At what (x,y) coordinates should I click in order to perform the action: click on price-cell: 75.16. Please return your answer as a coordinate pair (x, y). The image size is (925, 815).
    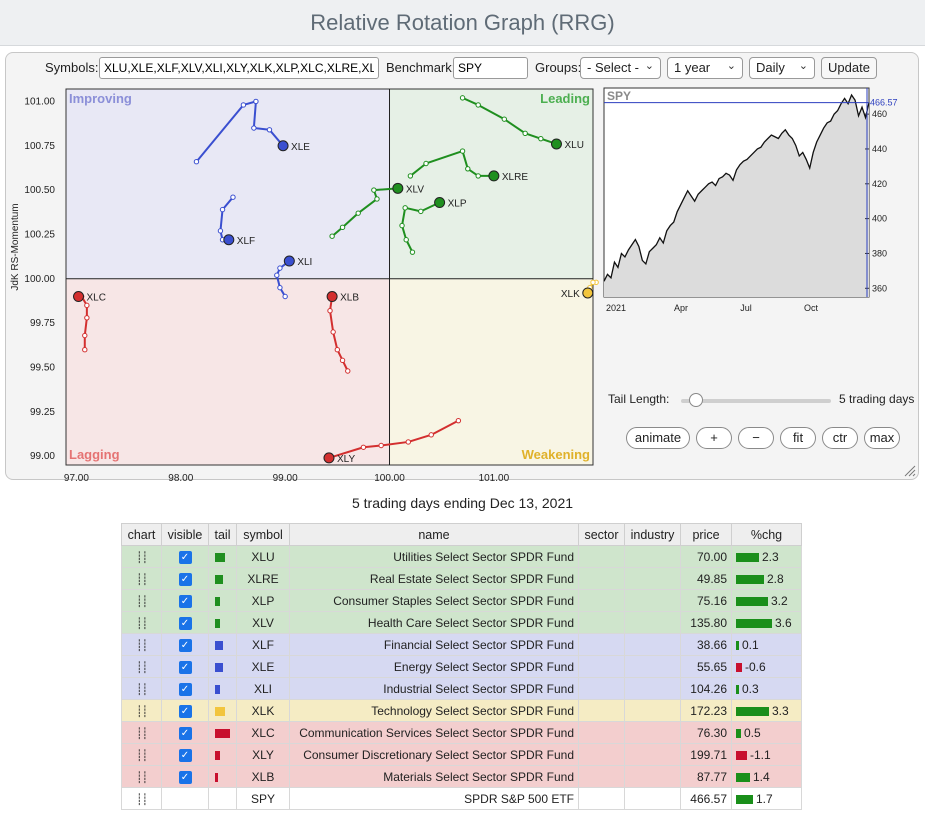
    Looking at the image, I should click on (706, 601).